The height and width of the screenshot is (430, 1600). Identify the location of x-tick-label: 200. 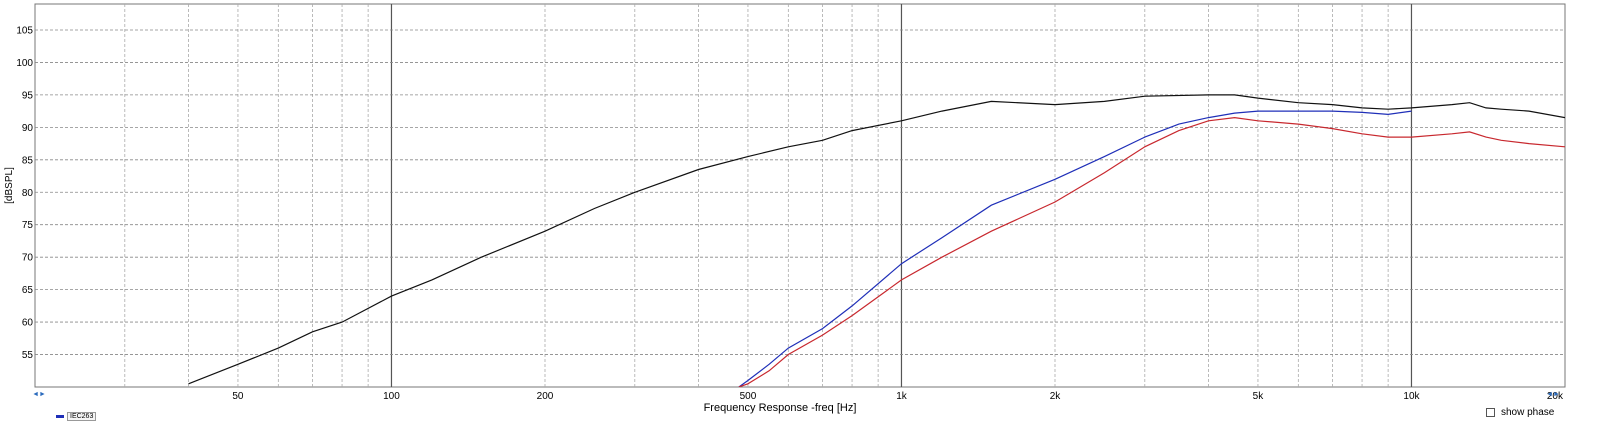
(545, 396).